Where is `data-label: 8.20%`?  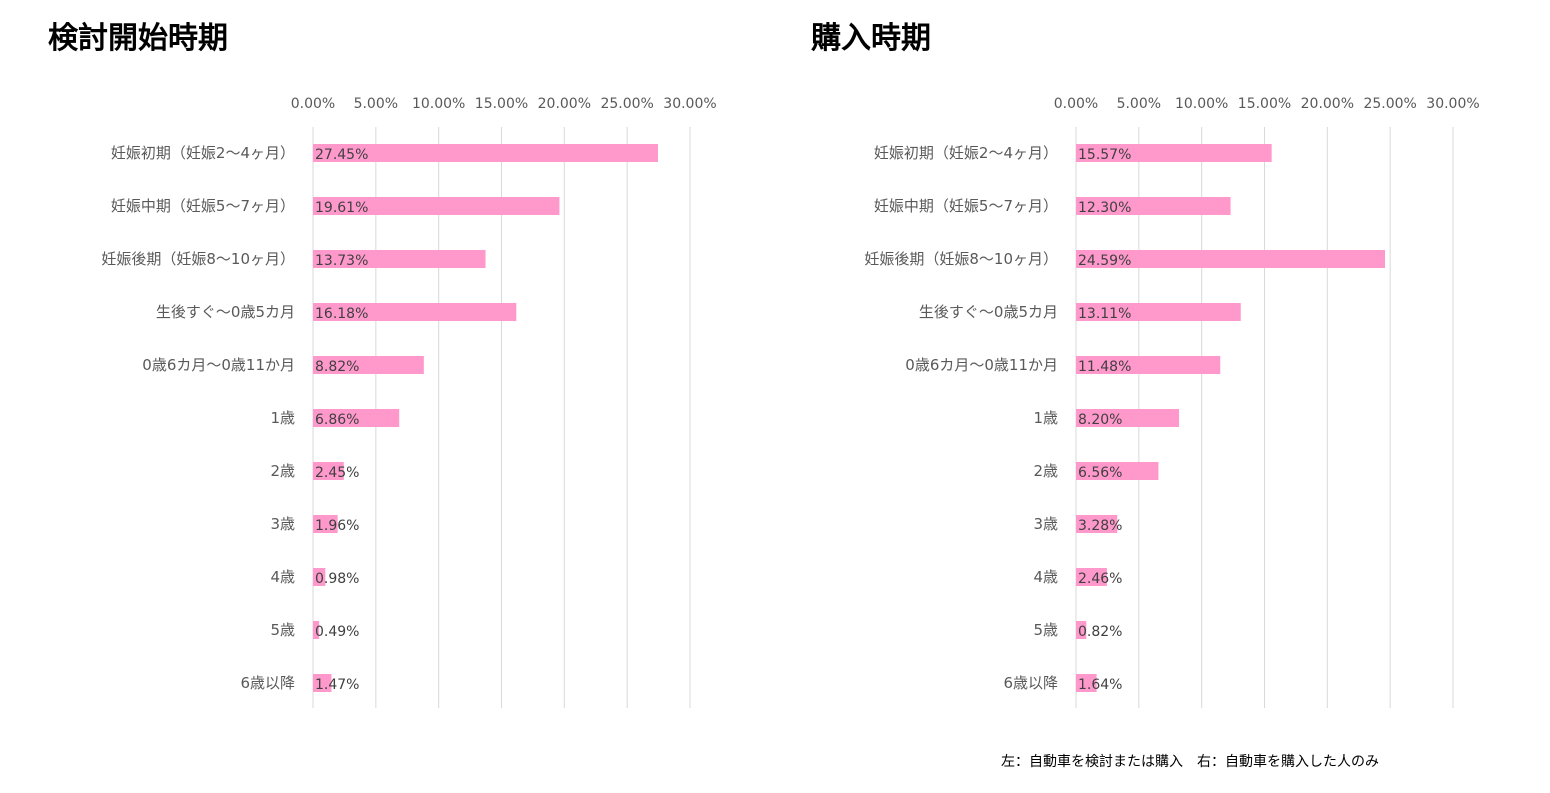 data-label: 8.20% is located at coordinates (1100, 420).